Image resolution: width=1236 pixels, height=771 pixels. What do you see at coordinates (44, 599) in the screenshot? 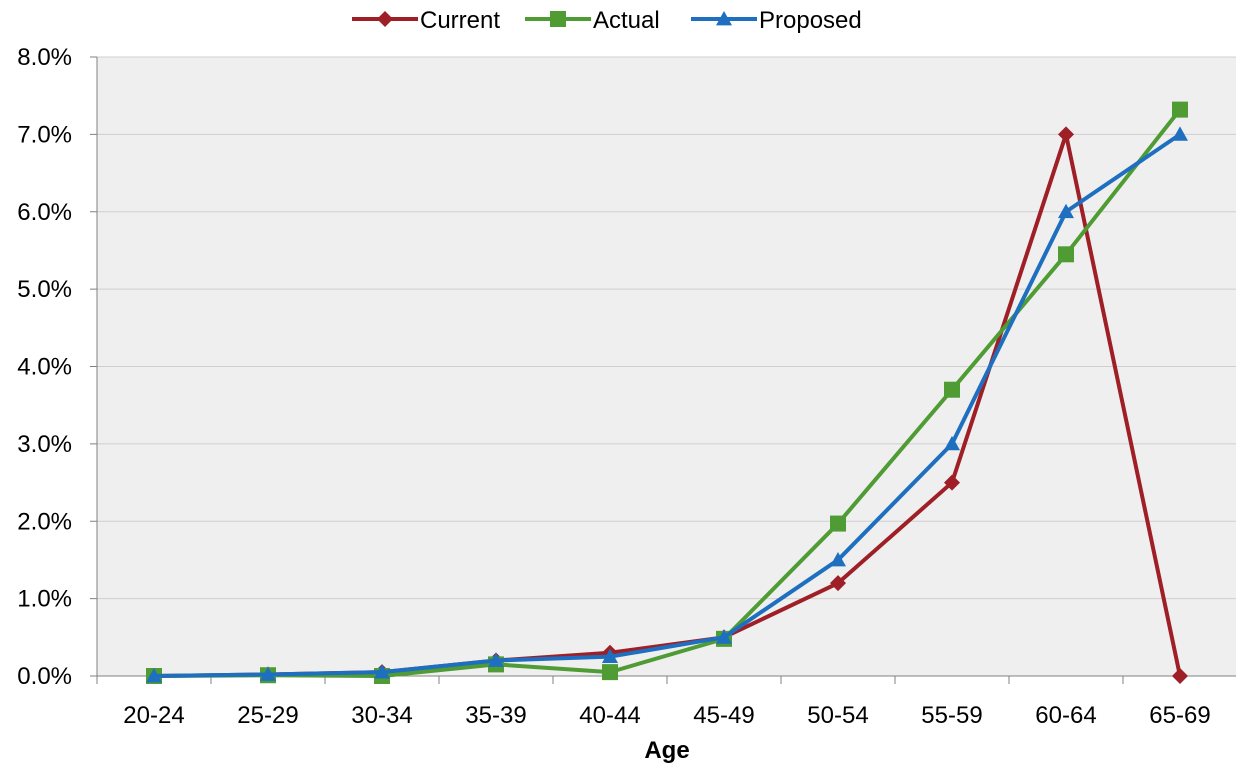
I see `y-tick-label: 1.0%` at bounding box center [44, 599].